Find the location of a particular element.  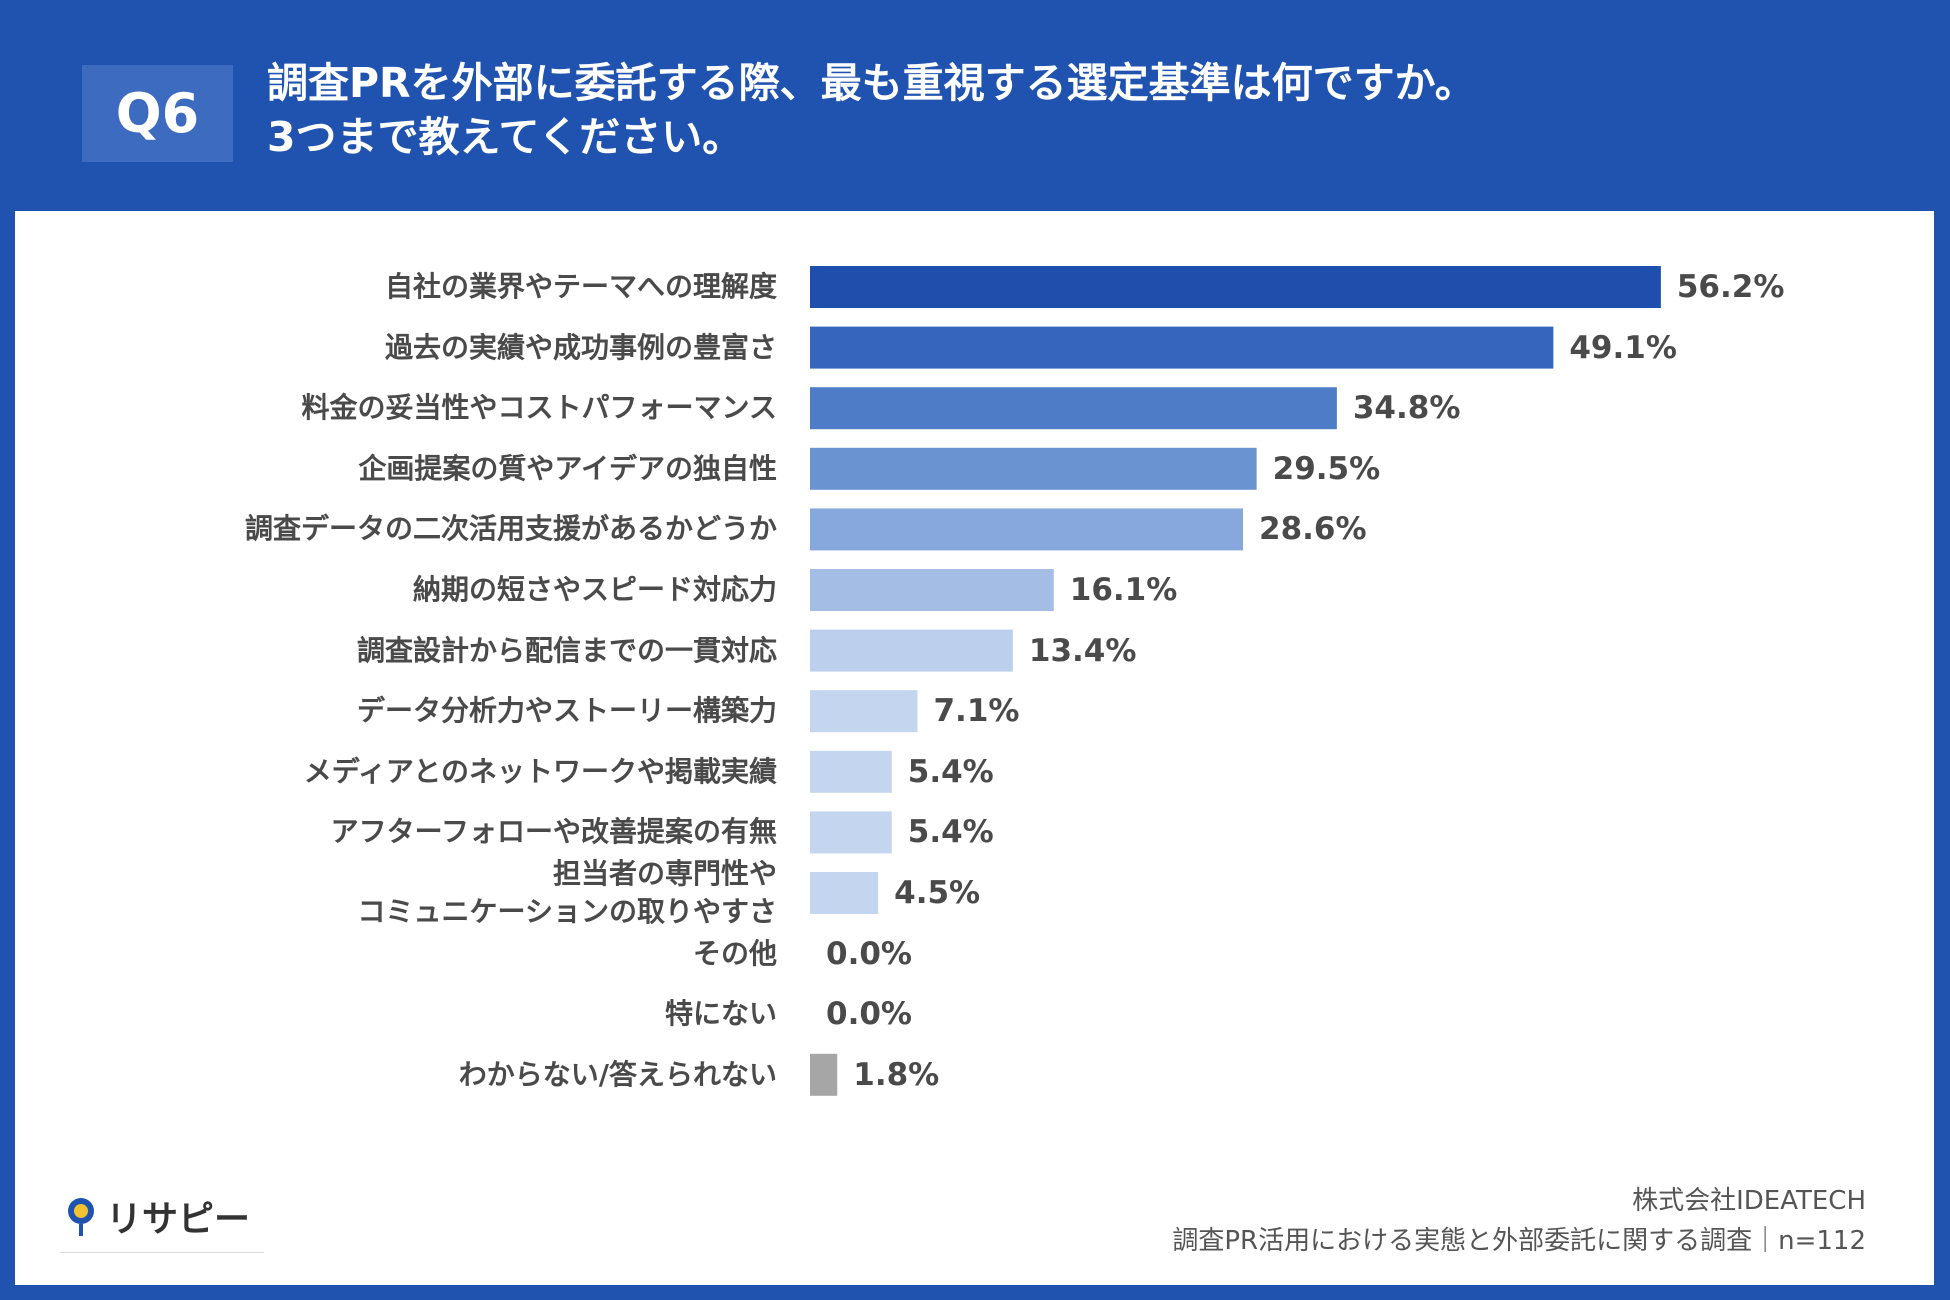

value-label: 1.8% is located at coordinates (896, 1074).